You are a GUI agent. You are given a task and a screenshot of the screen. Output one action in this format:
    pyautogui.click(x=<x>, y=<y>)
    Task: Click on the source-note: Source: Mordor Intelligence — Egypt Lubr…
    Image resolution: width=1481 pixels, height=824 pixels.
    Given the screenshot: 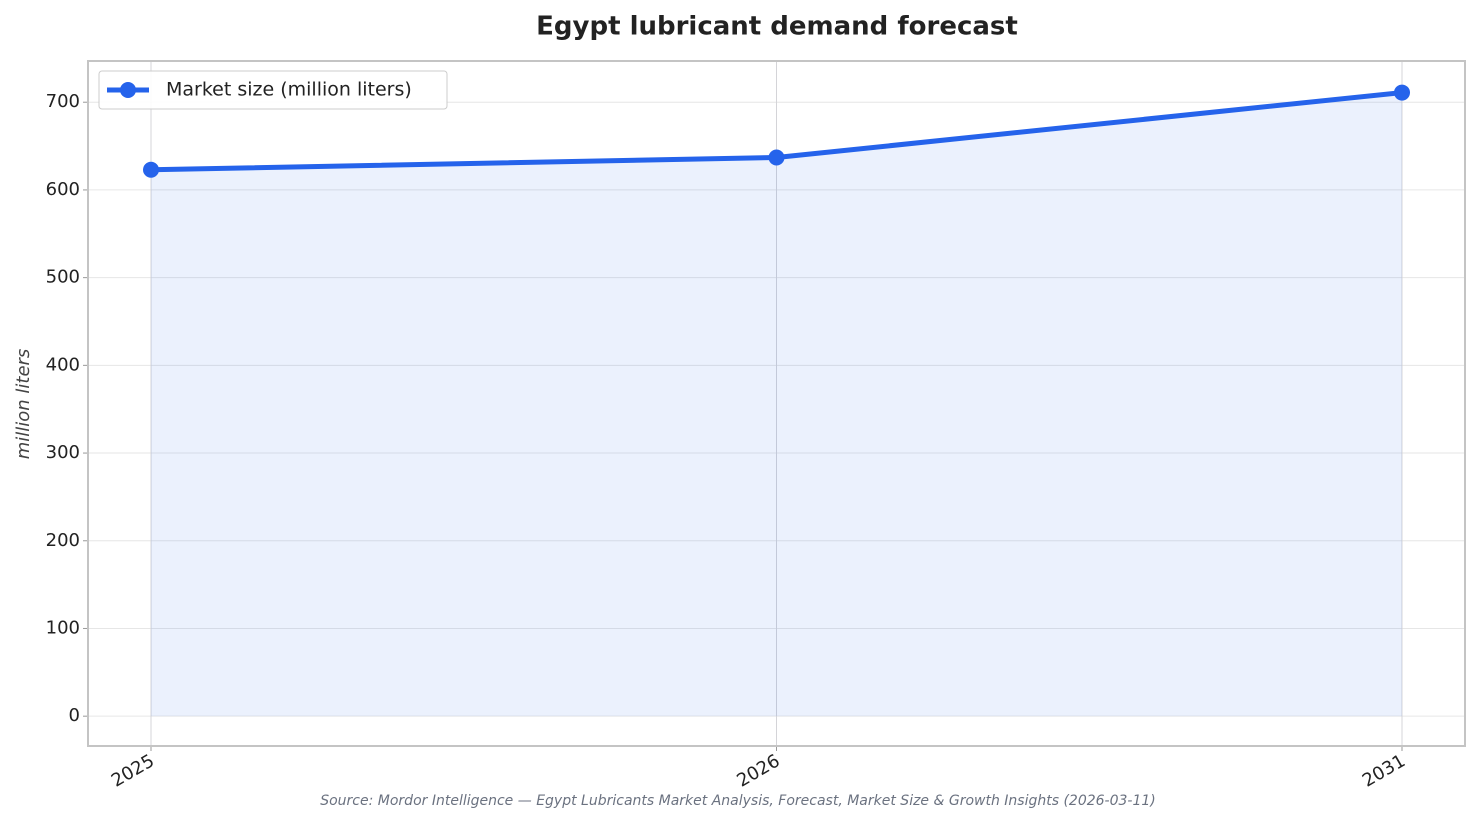 What is the action you would take?
    pyautogui.click(x=738, y=801)
    